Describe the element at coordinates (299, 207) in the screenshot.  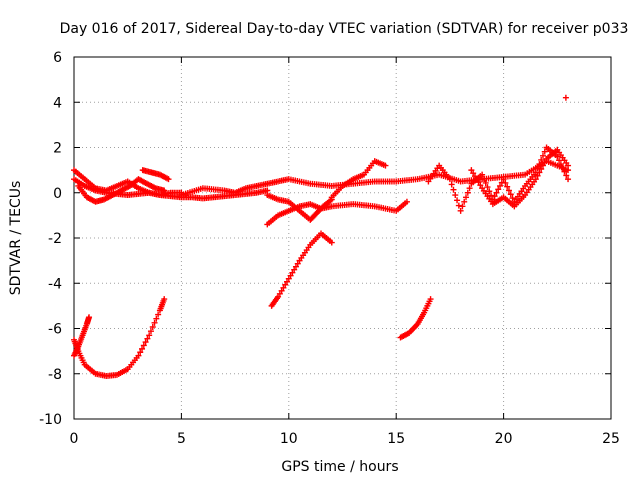
I see `series-arc-j` at that location.